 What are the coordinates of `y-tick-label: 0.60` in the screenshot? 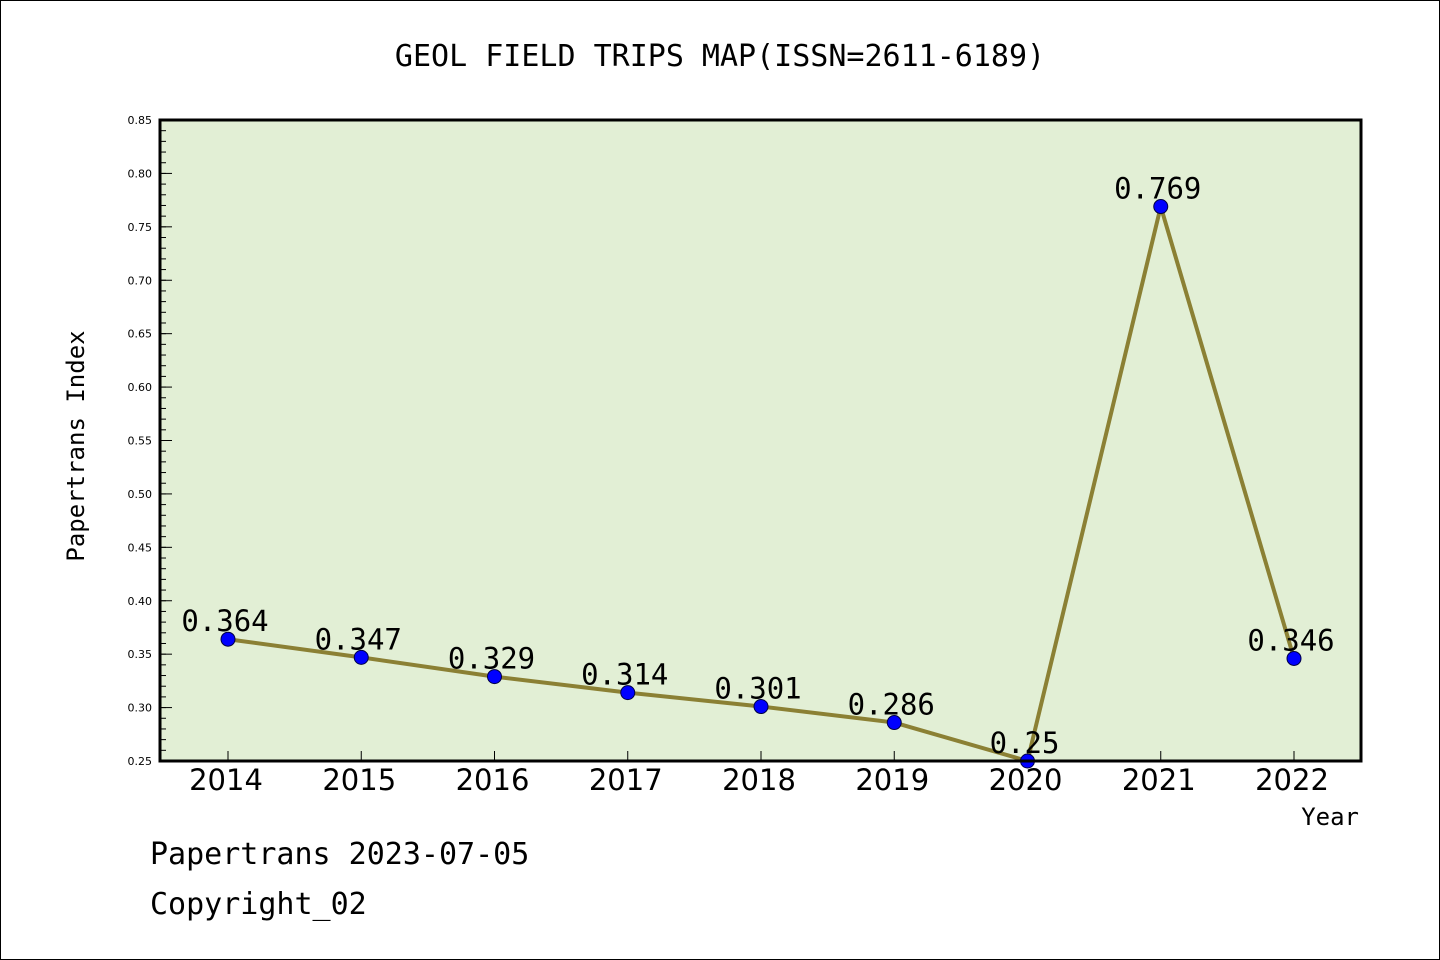 It's located at (140, 387).